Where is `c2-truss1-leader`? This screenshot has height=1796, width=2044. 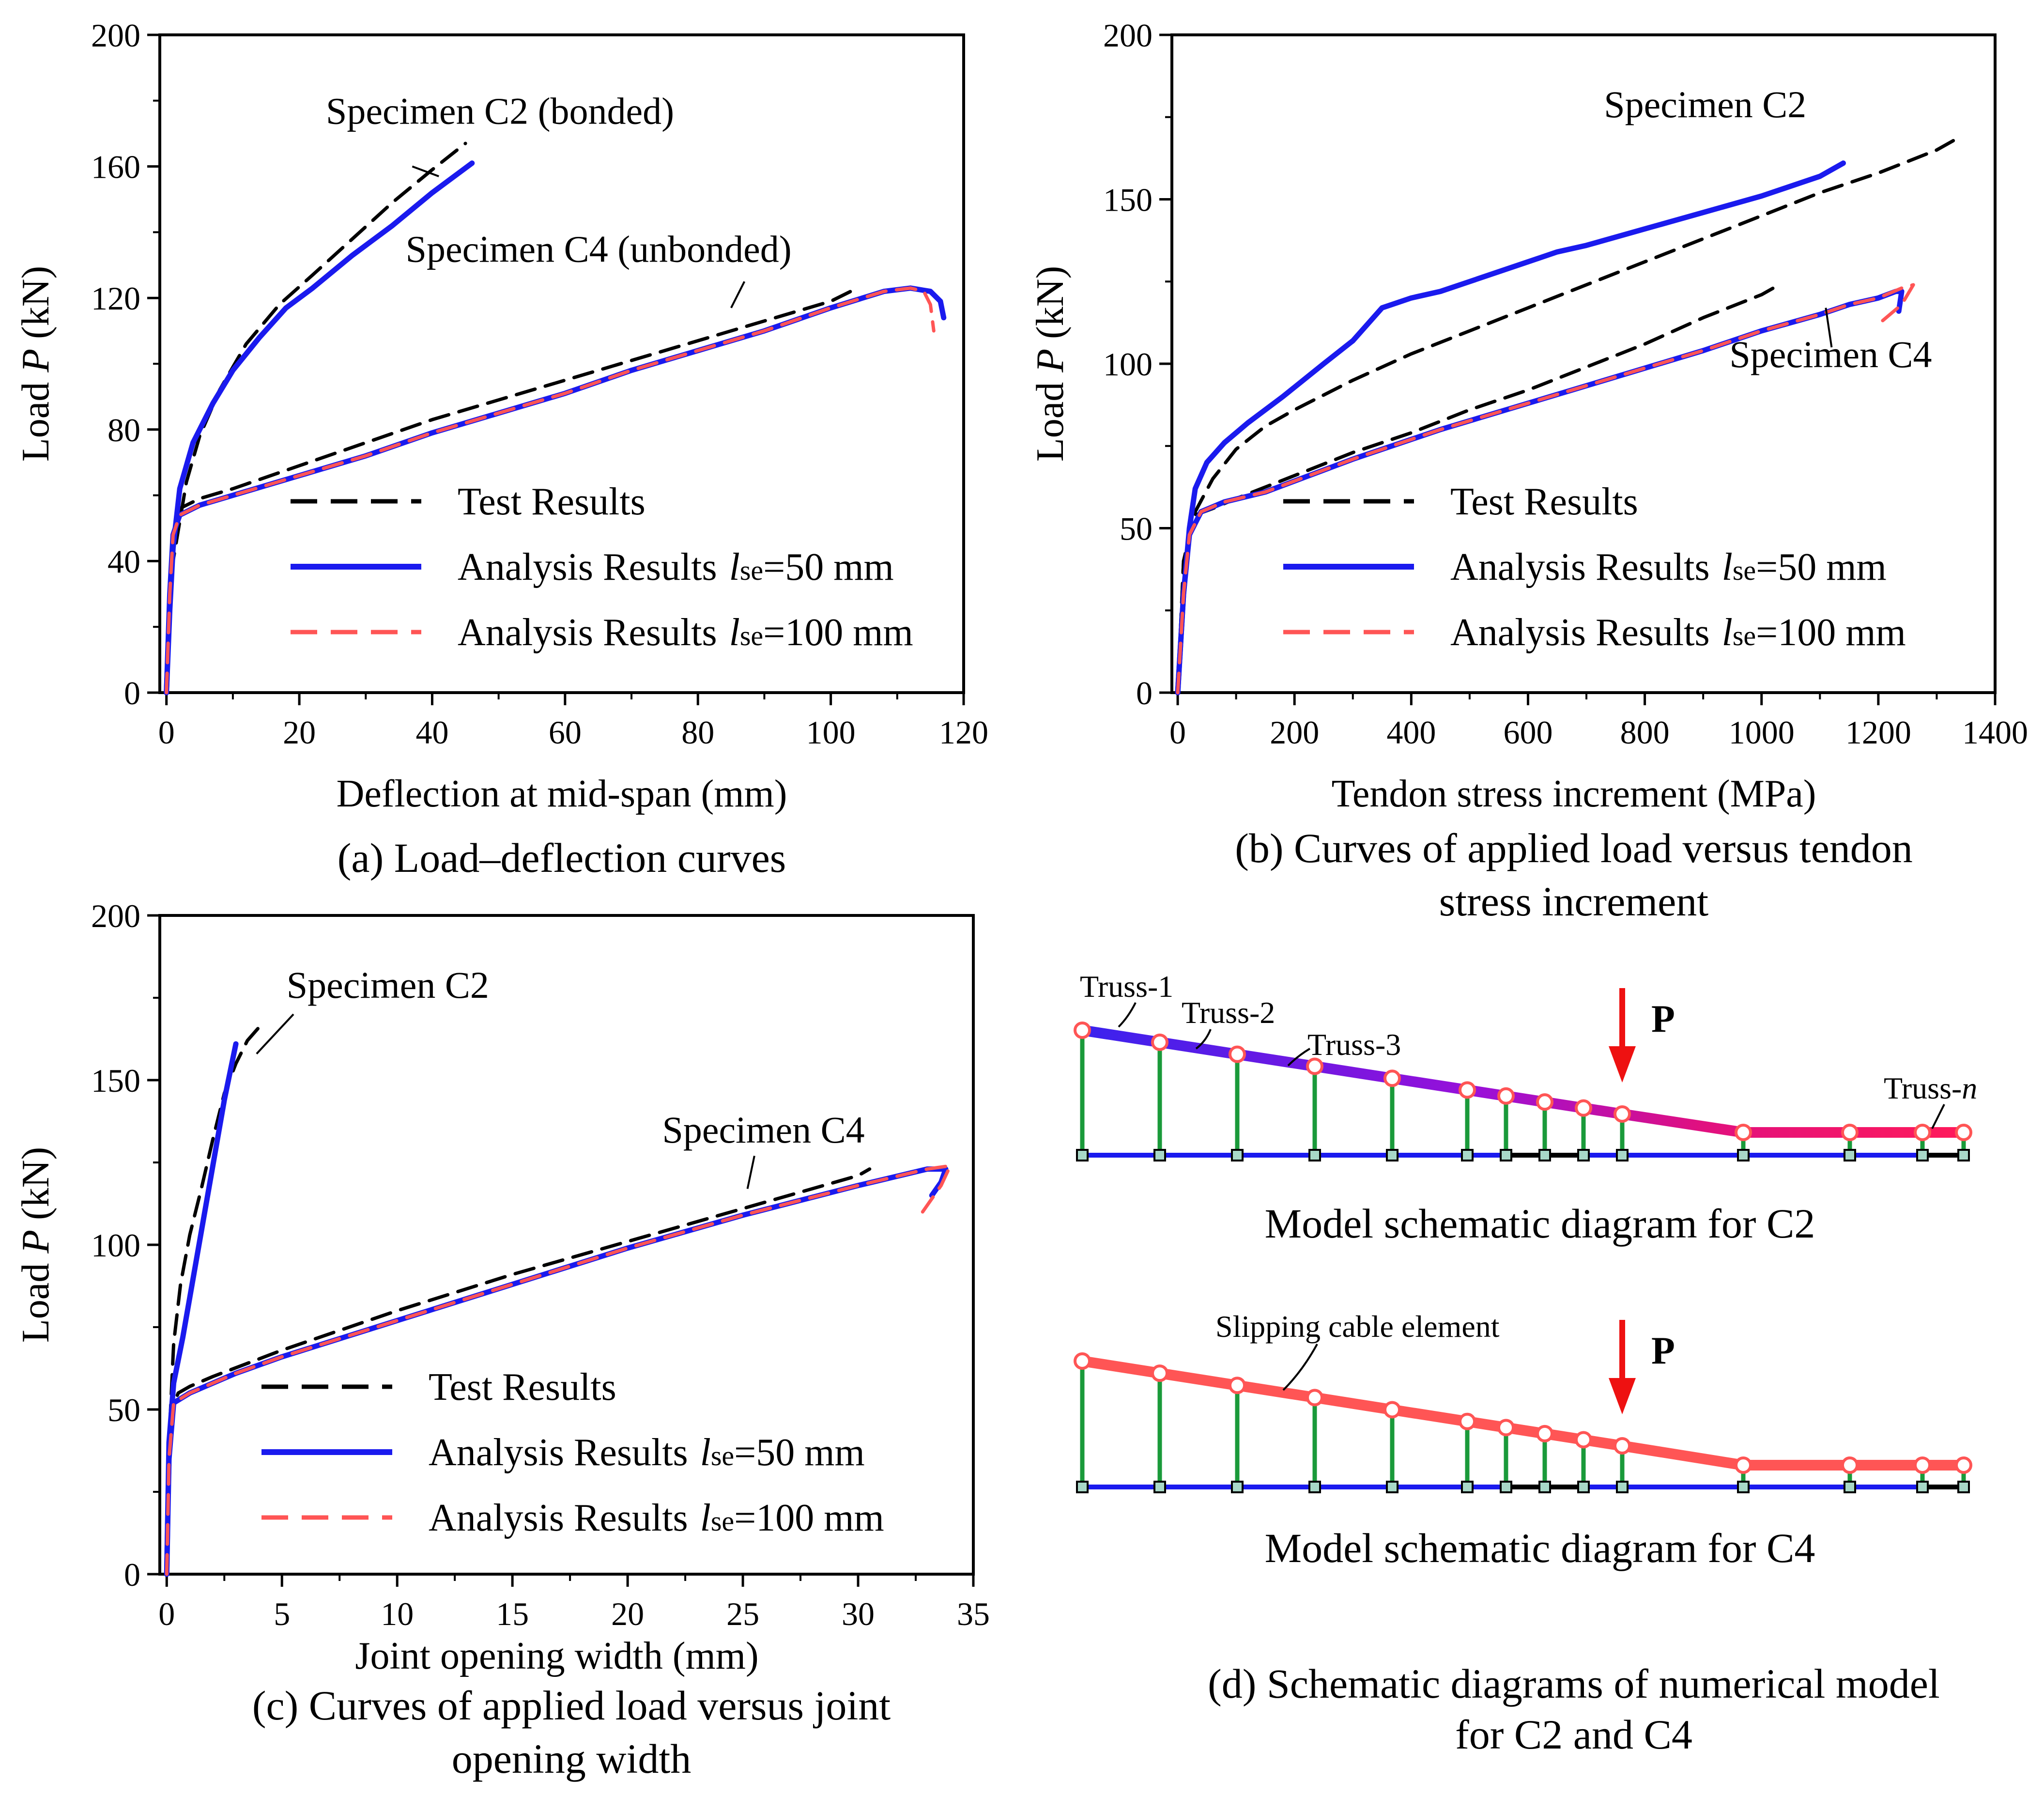 c2-truss1-leader is located at coordinates (1127, 1015).